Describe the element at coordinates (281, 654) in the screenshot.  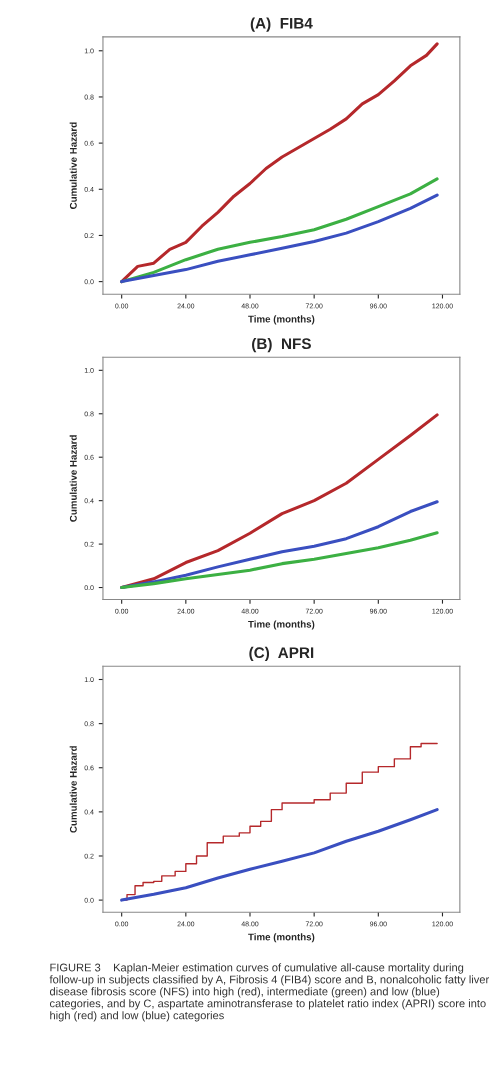
I see `chart-title: (C) APRI` at that location.